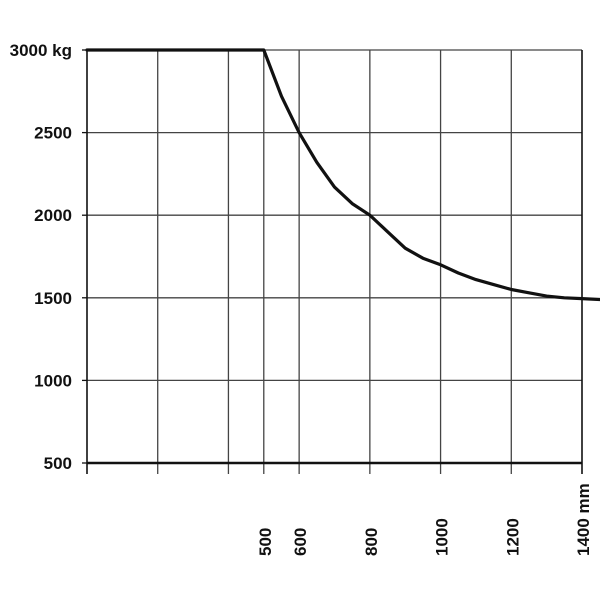 The image size is (600, 600). Describe the element at coordinates (424, 519) in the screenshot. I see `x-tick-labels: 500 600 800 1000 1200 1400 mm` at that location.